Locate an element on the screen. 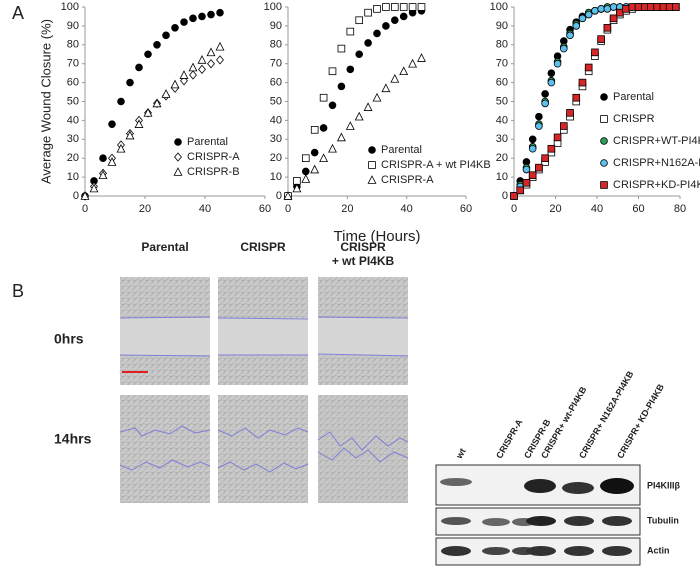  western-blot is located at coordinates (538, 515).